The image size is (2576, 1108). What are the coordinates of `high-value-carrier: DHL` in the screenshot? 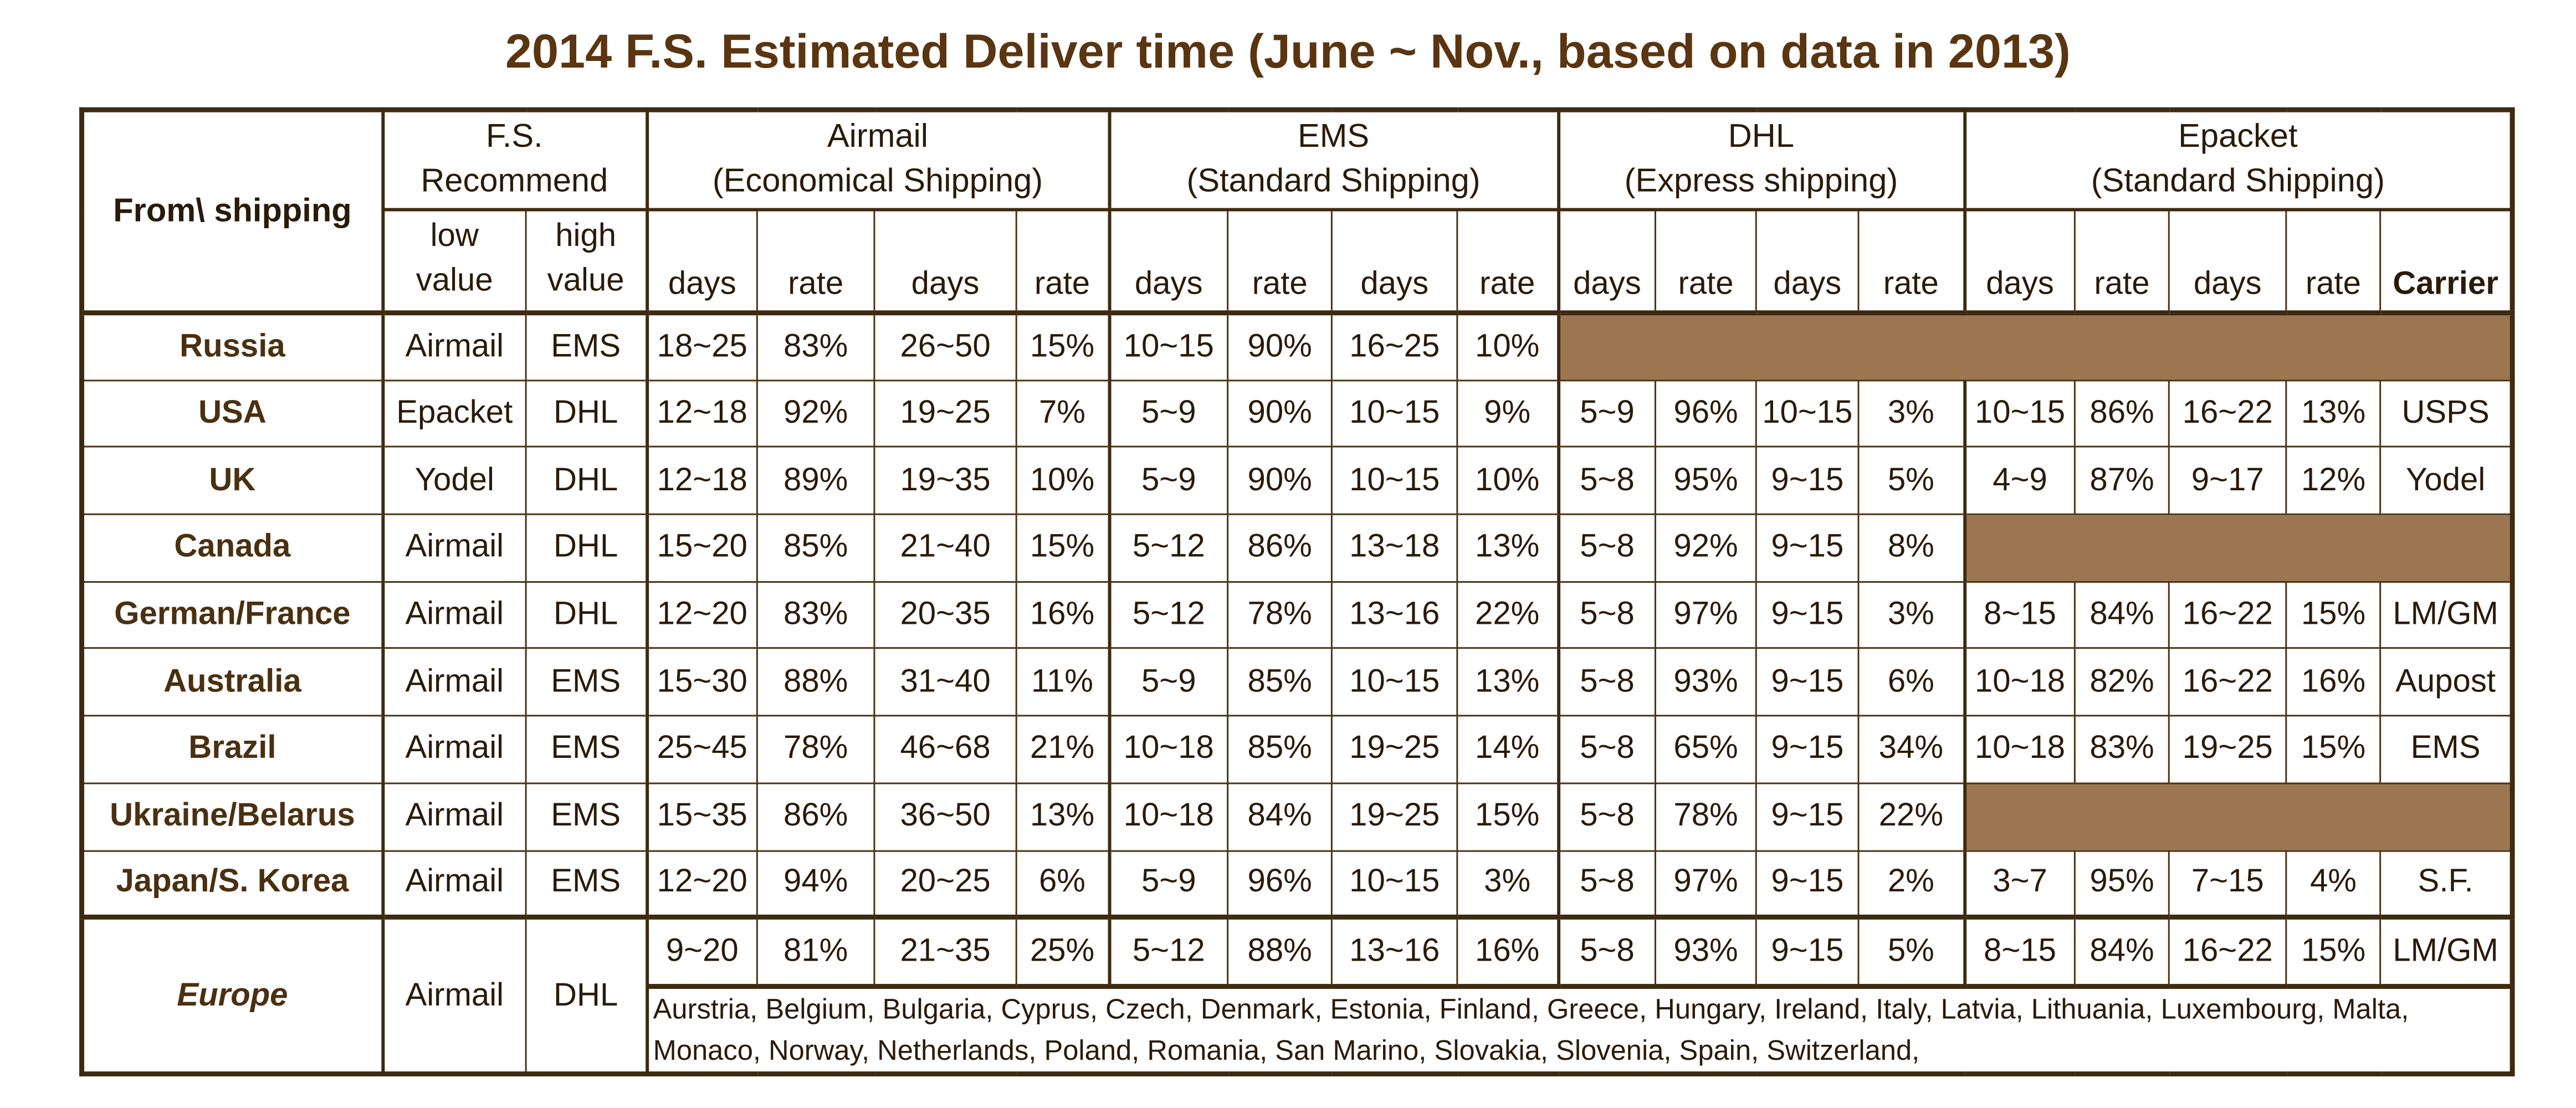 It's located at (586, 548).